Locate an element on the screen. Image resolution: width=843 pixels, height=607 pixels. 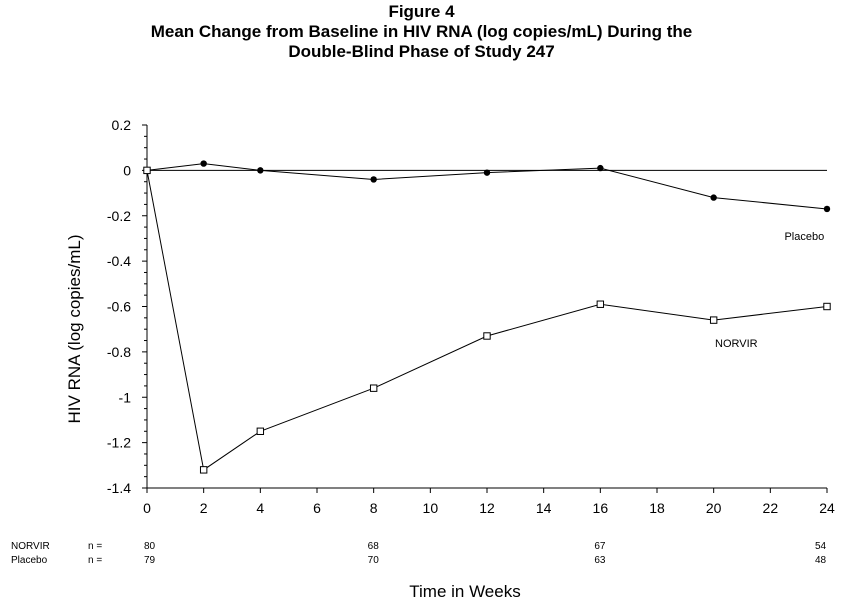
placebo-series-label: Placebo is located at coordinates (804, 237).